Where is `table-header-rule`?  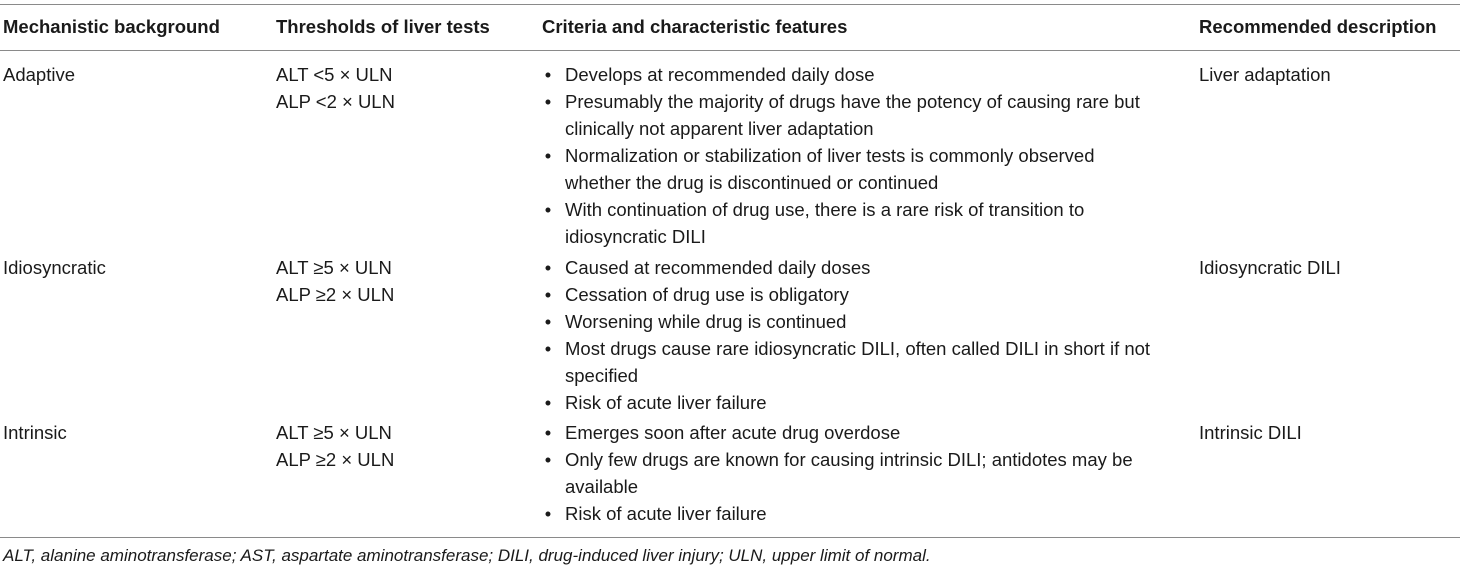 table-header-rule is located at coordinates (730, 50).